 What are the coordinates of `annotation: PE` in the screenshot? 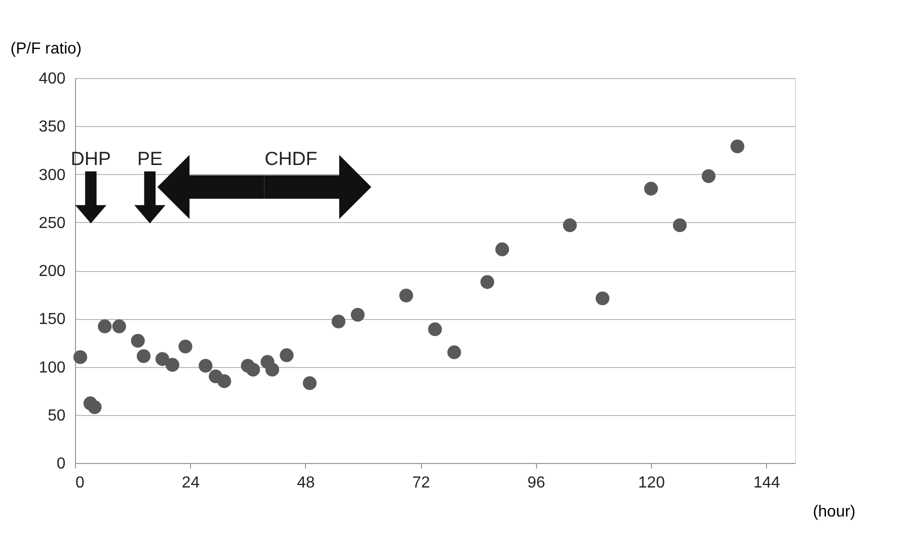 It's located at (150, 159).